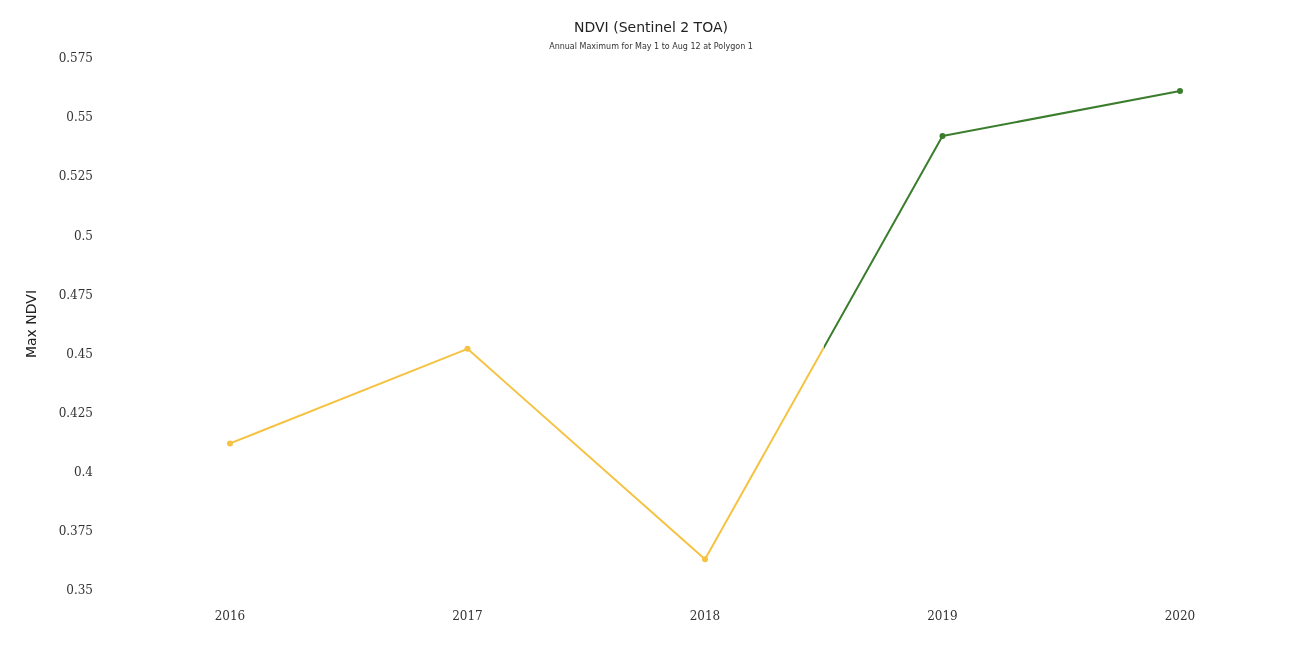 This screenshot has height=647, width=1302. What do you see at coordinates (75, 294) in the screenshot?
I see `y-tick-label: 0.475` at bounding box center [75, 294].